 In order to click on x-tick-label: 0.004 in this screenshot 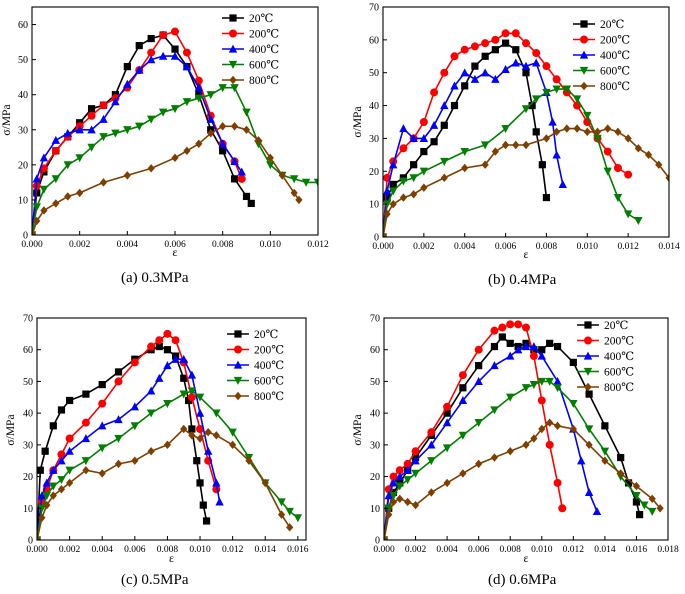, I will do `click(465, 247)`.